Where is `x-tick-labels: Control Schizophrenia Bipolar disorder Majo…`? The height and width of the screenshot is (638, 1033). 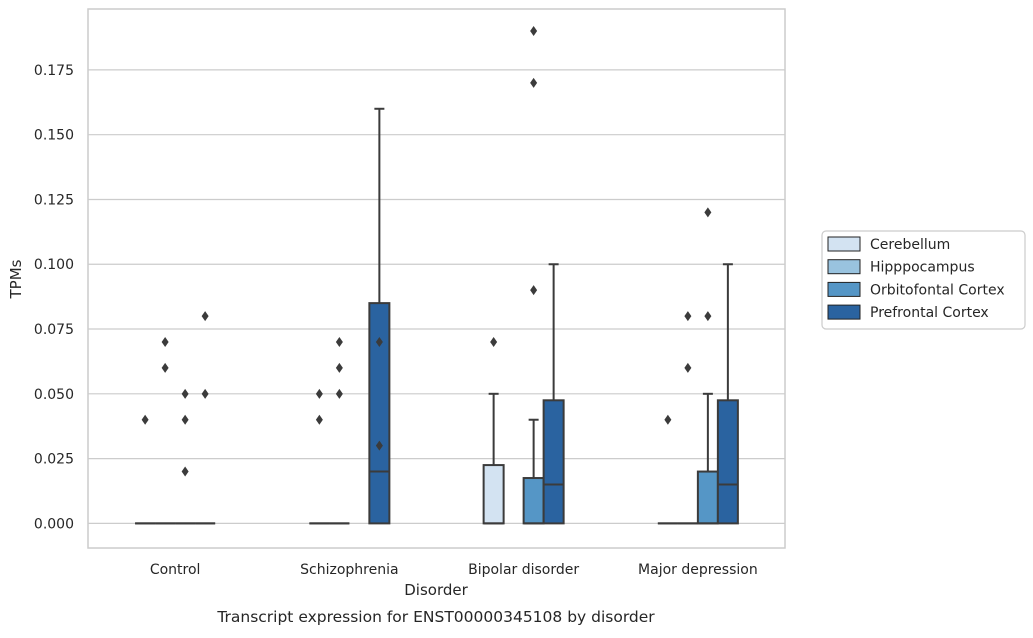
x-tick-labels: Control Schizophrenia Bipolar disorder Majo… is located at coordinates (454, 570).